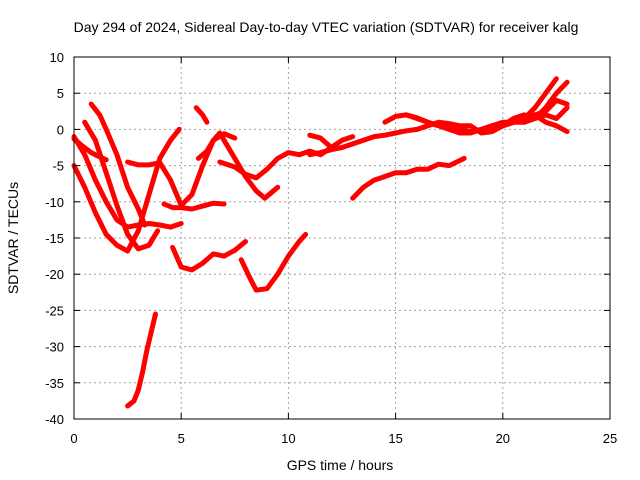  I want to click on y-tick-label: -20, so click(54, 274).